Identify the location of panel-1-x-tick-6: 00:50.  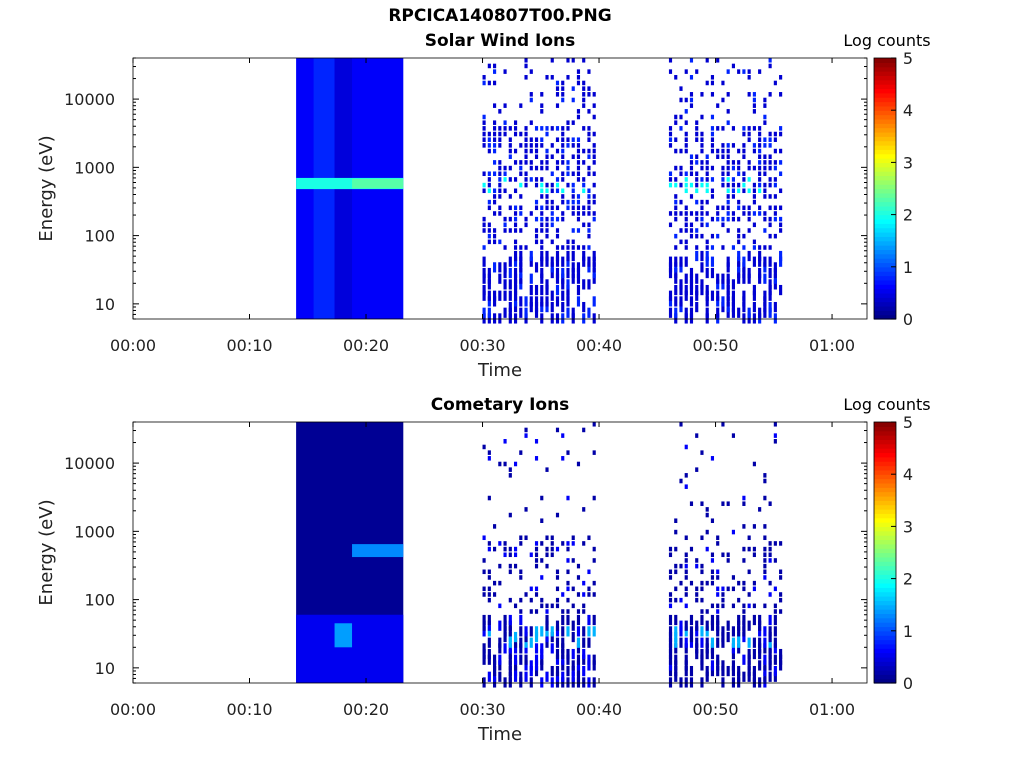
(715, 345).